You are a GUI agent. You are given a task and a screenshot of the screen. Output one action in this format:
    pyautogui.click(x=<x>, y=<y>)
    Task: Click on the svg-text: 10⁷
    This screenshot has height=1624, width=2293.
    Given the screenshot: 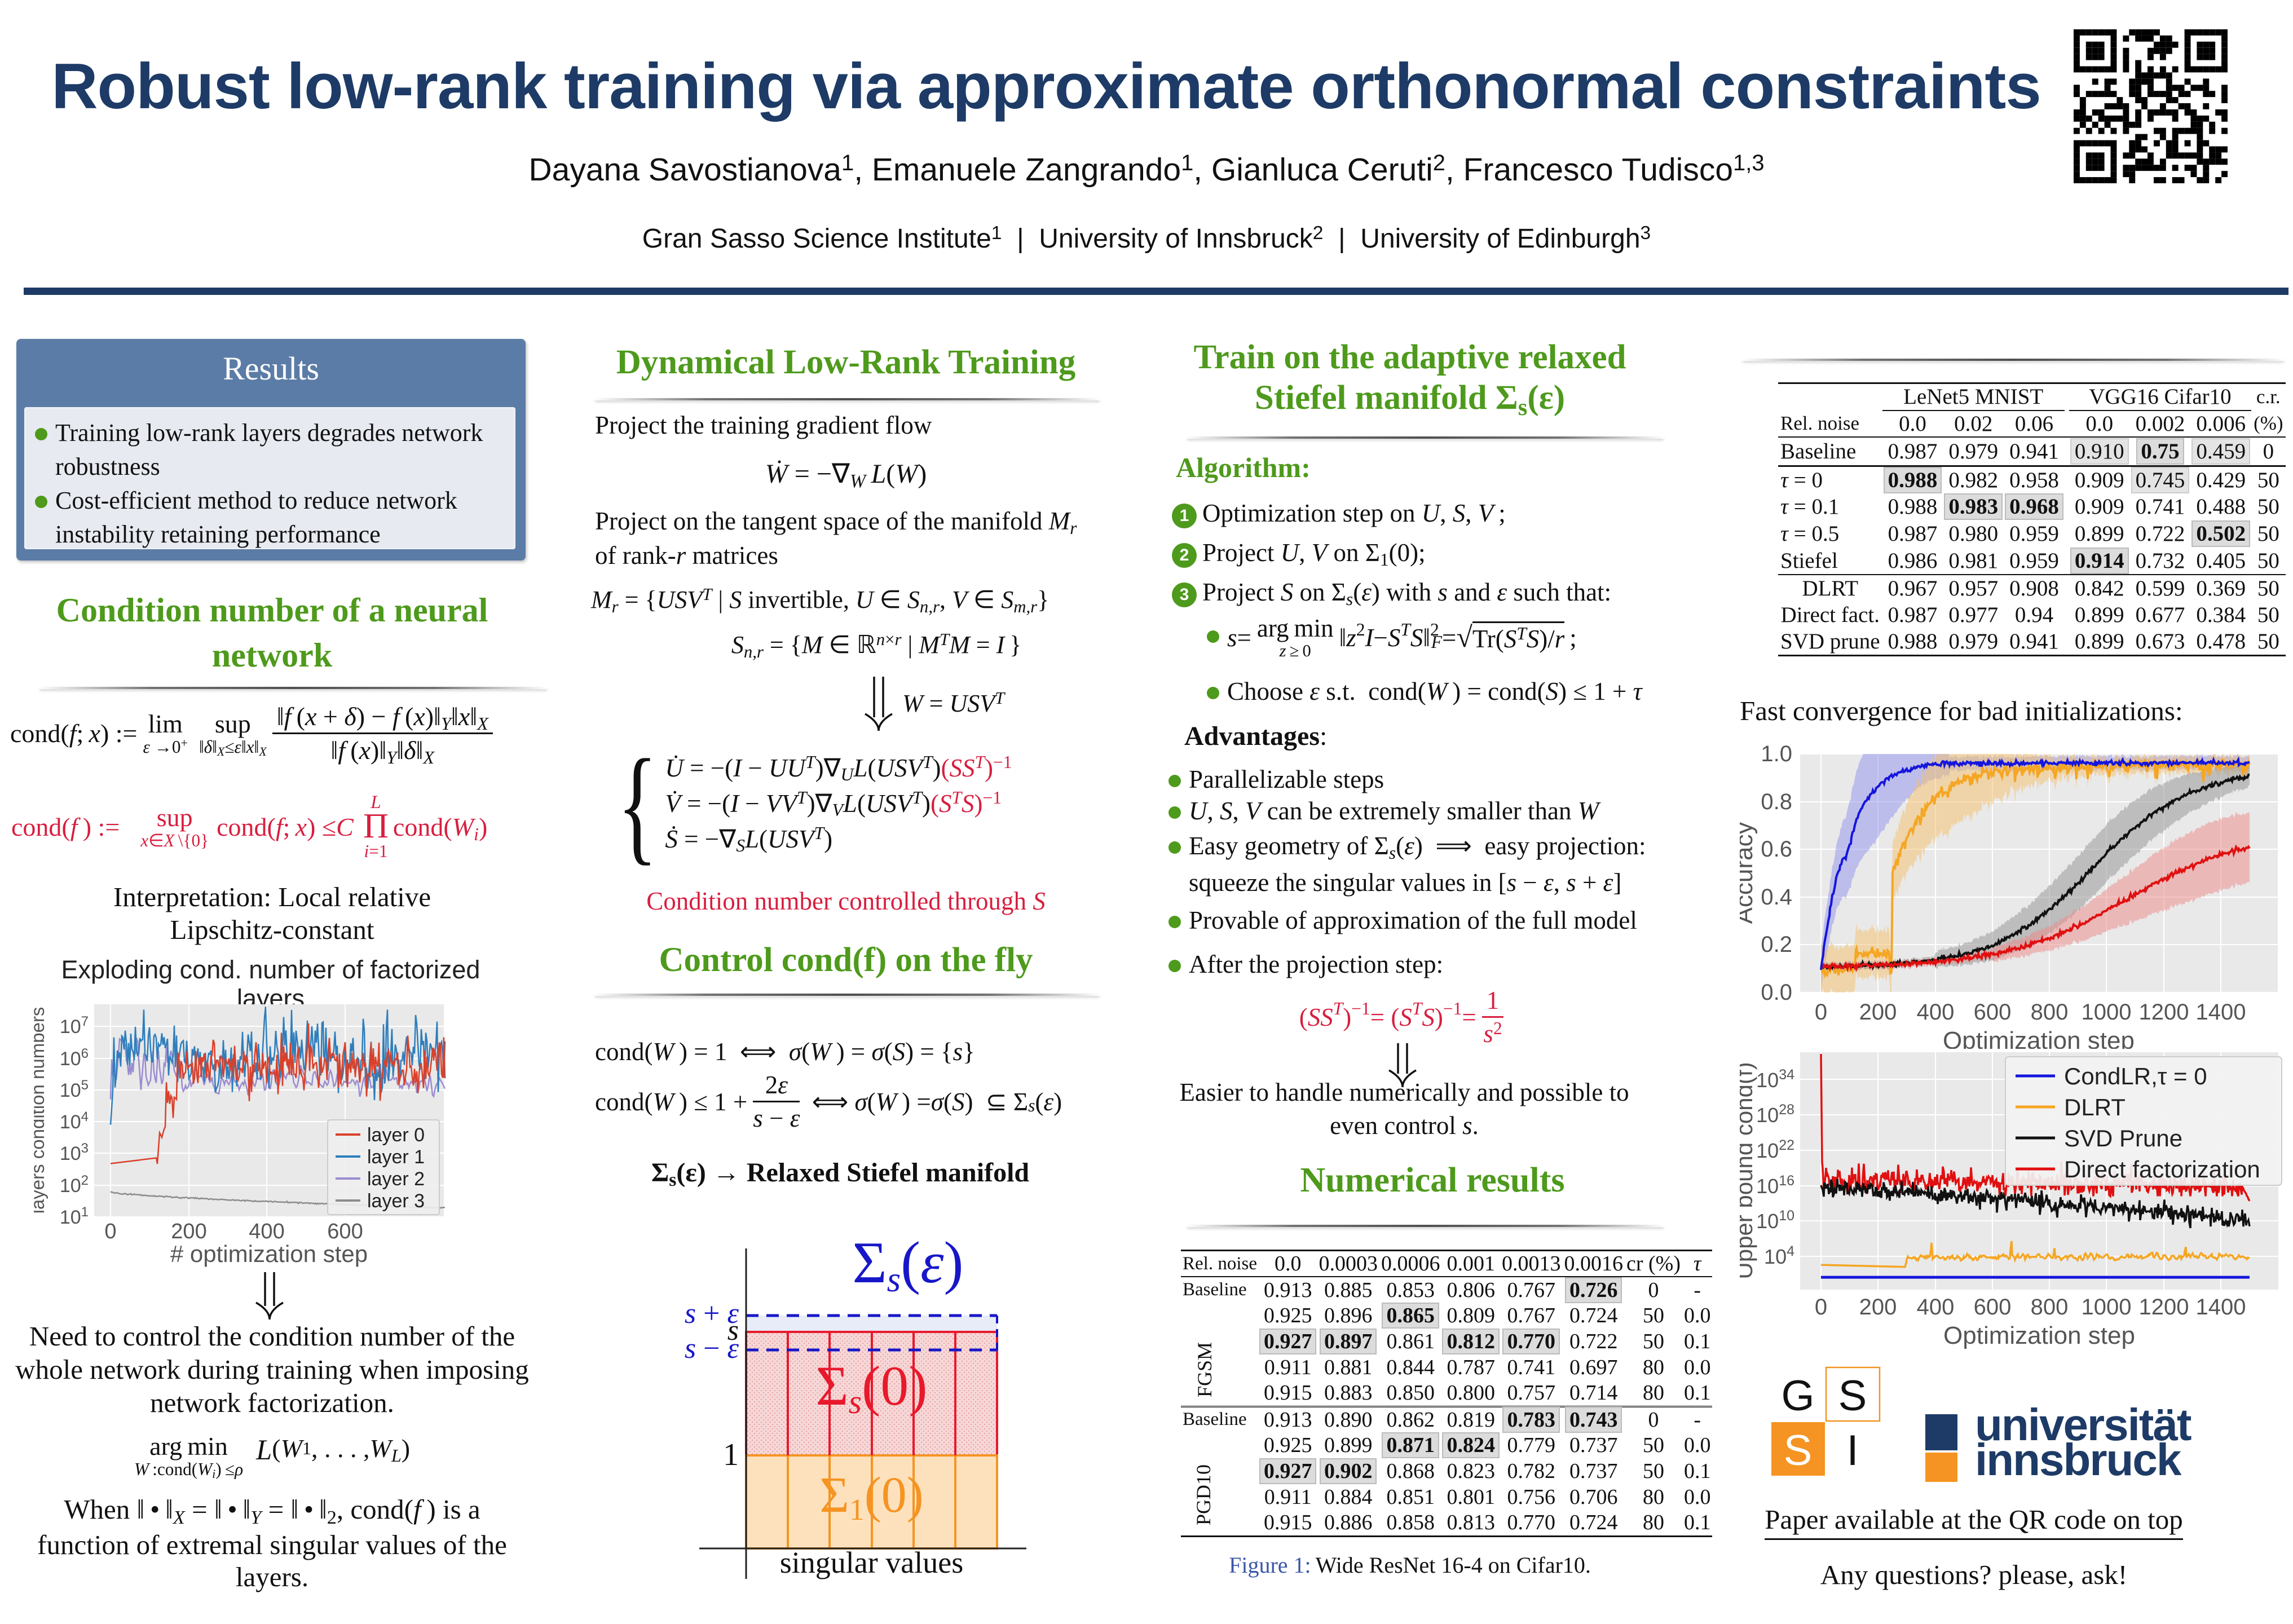 What is the action you would take?
    pyautogui.click(x=74, y=1026)
    